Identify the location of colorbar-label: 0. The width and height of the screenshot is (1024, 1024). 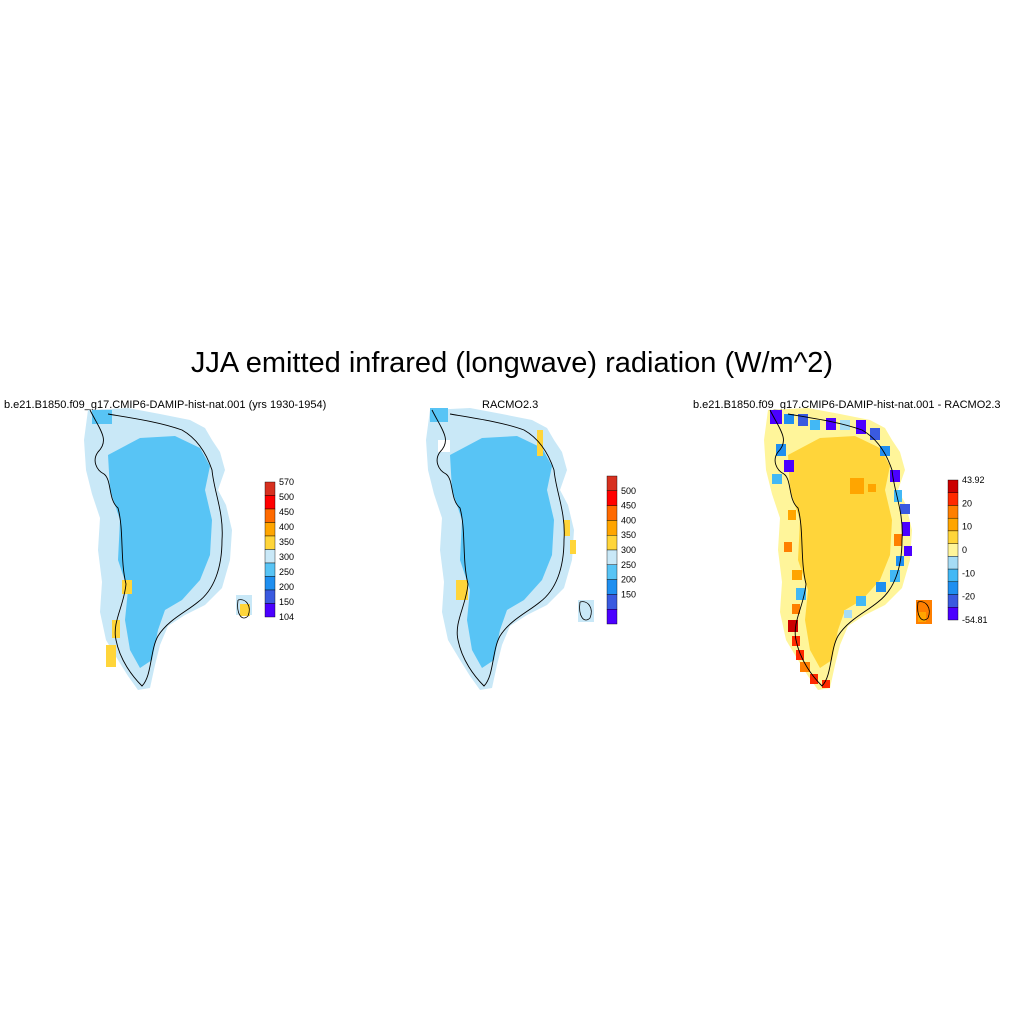
(964, 550).